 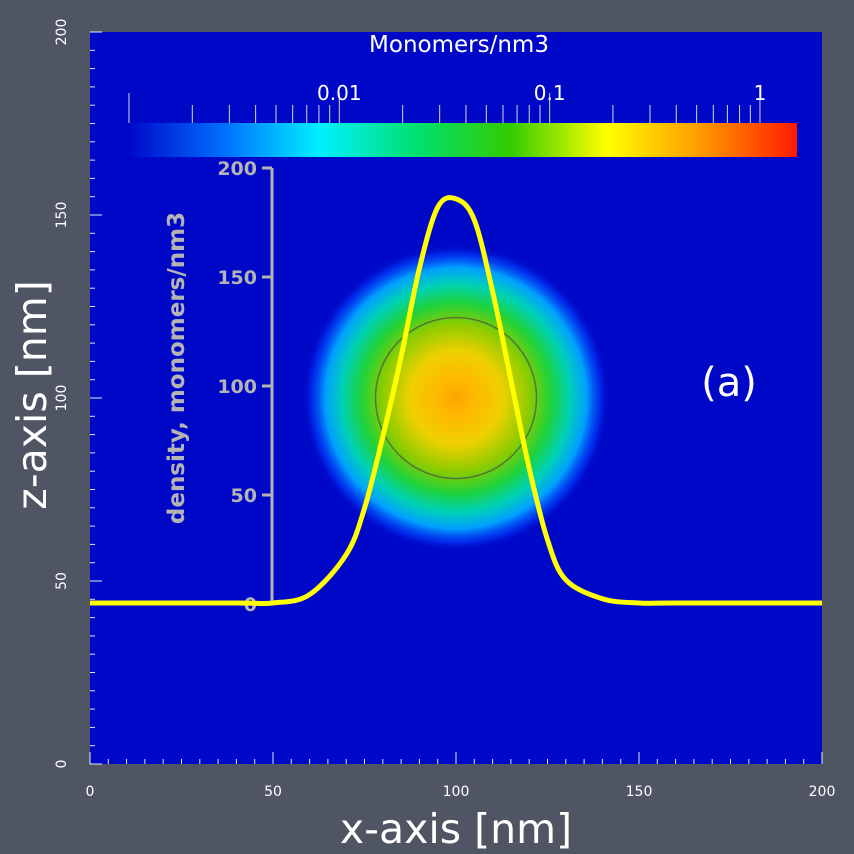 I want to click on y-axis-title: z-axis [nm], so click(x=32, y=394).